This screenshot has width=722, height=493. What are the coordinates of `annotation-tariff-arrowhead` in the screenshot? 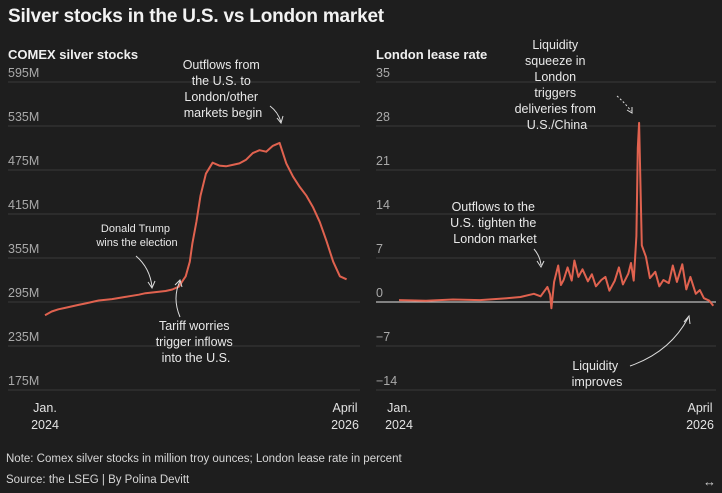 It's located at (178, 283).